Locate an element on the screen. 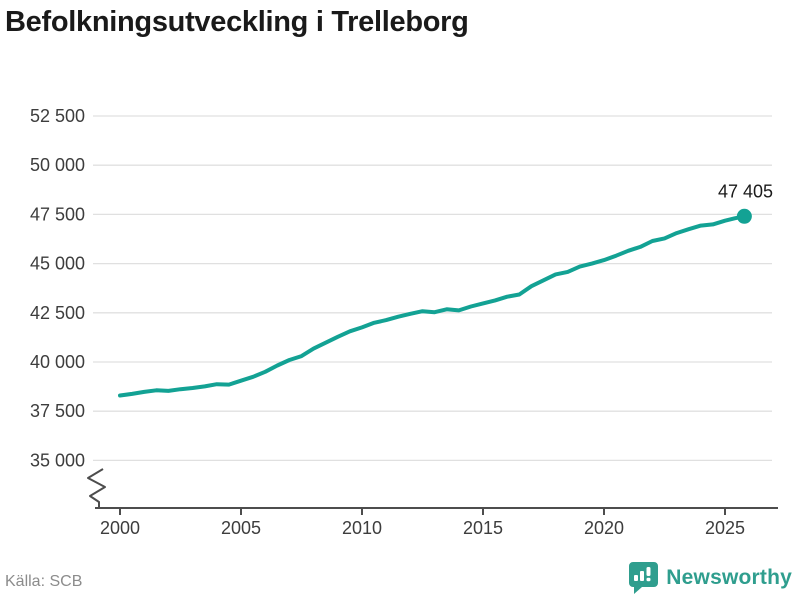 This screenshot has width=800, height=600. y-tick-label: 40 000 is located at coordinates (57, 362).